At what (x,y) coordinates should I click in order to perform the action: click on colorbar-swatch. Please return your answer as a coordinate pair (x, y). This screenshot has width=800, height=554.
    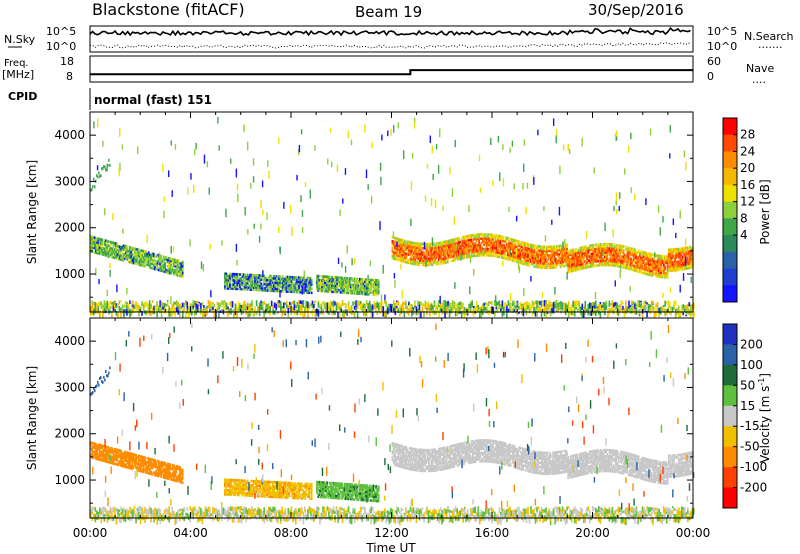
    Looking at the image, I should click on (730, 227).